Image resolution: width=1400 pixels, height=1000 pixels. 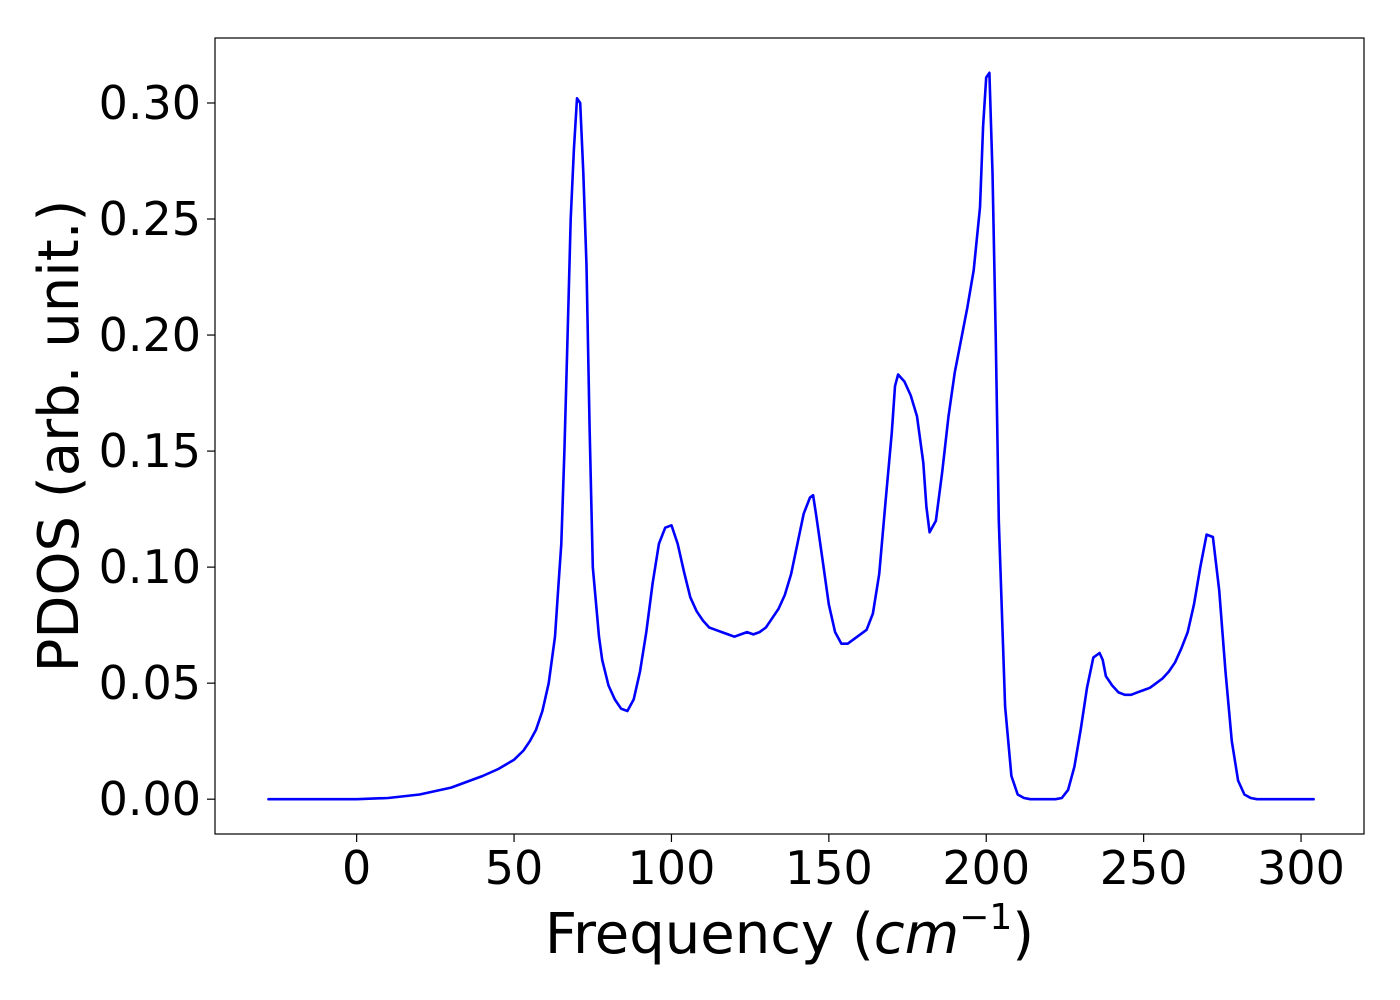 What do you see at coordinates (150, 103) in the screenshot?
I see `y-tick-label: 0.30` at bounding box center [150, 103].